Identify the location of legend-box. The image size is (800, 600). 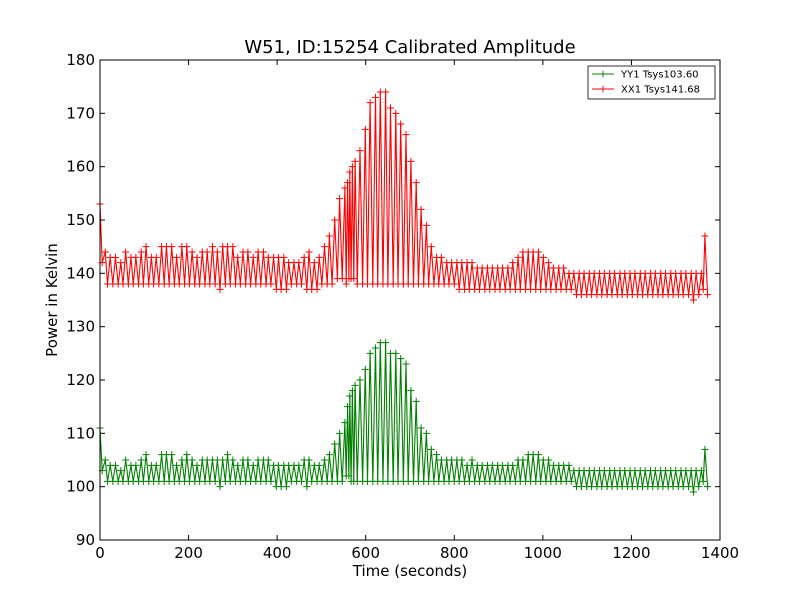
(651, 82).